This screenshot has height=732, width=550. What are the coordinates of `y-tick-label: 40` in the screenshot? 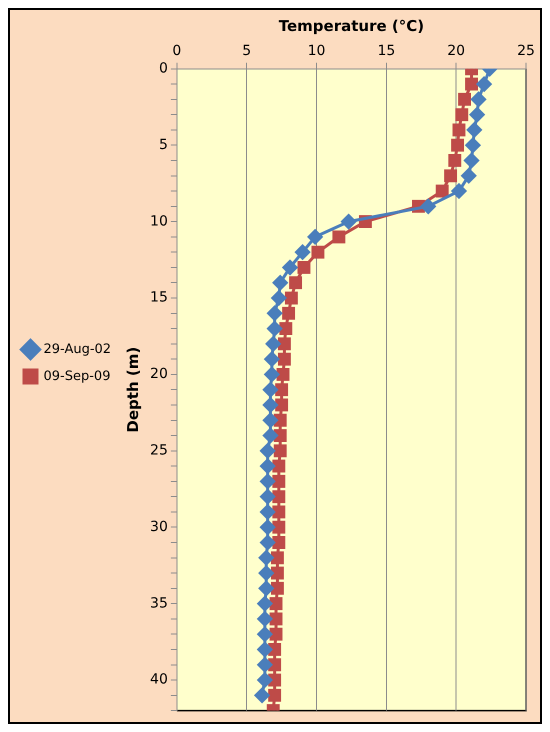 It's located at (159, 680).